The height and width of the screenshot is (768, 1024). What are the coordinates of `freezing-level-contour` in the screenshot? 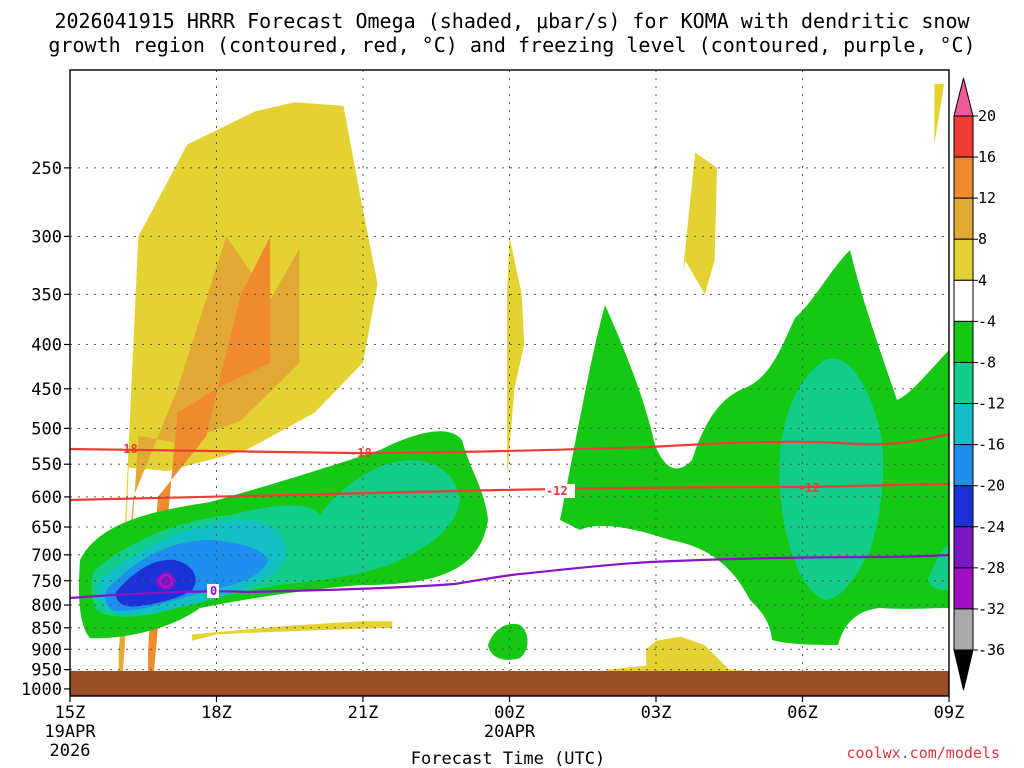 It's located at (509, 576).